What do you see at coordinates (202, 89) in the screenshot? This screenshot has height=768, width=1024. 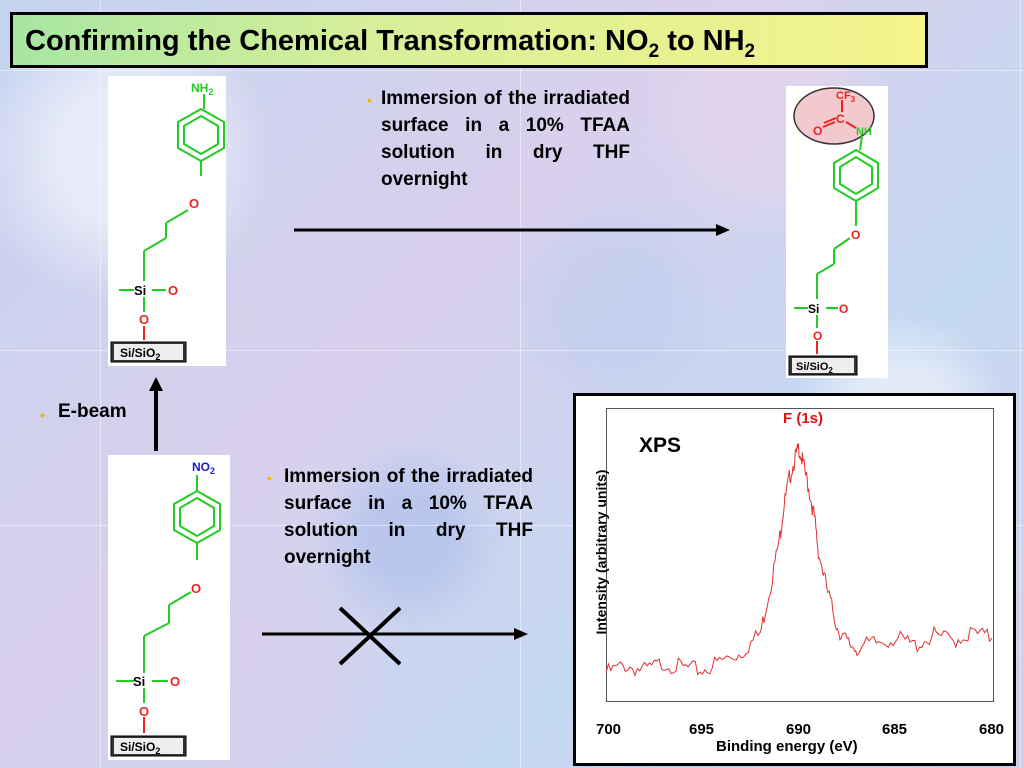 I see `amine-nh2-label: NH2` at bounding box center [202, 89].